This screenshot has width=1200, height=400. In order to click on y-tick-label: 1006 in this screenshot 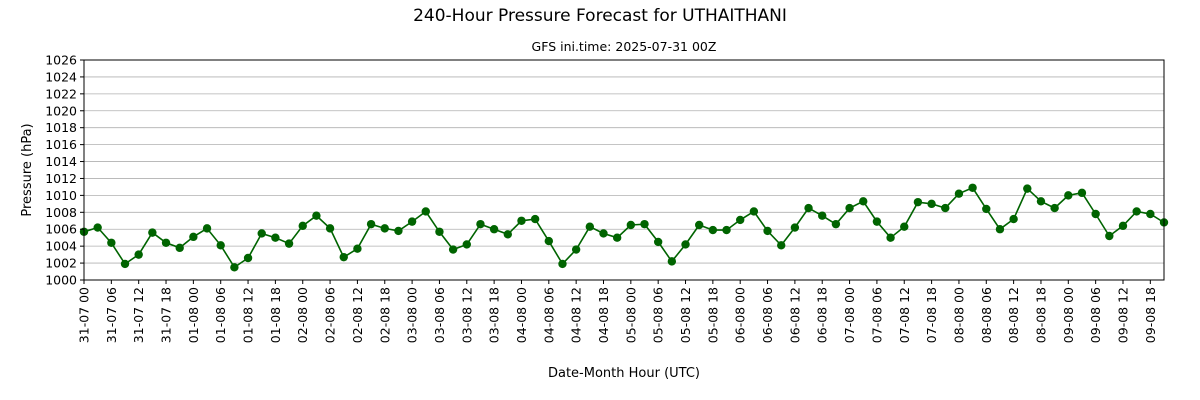, I will do `click(61, 229)`.